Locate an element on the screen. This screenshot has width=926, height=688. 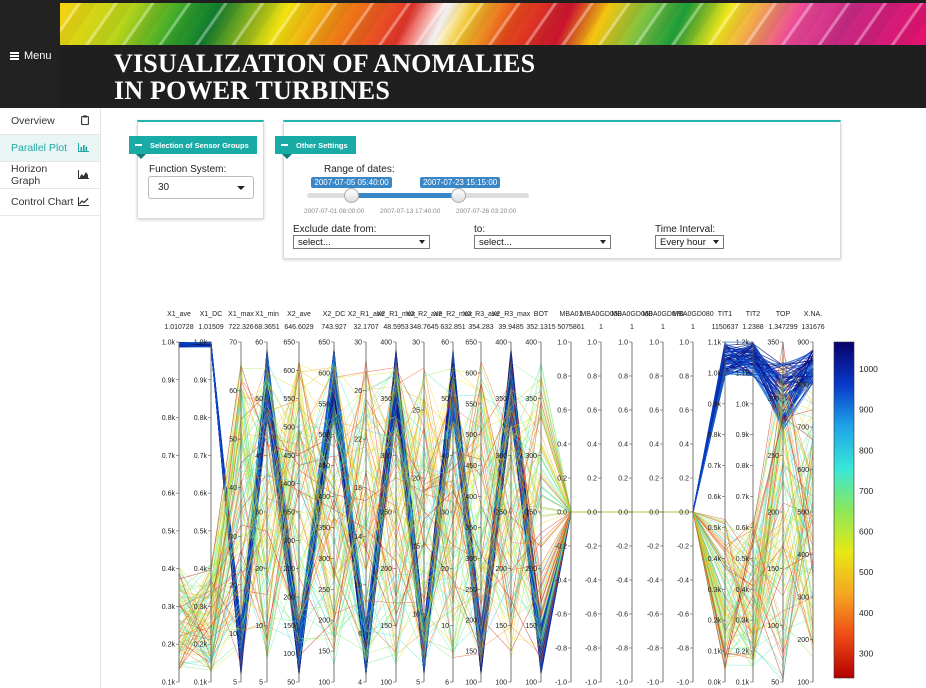
sidebar-item-parallel-plot: Parallel Plot is located at coordinates (50, 148).